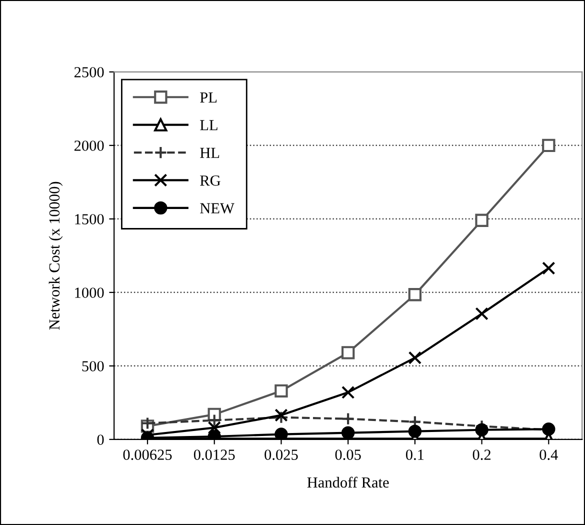  I want to click on x-tick-label: 0.1, so click(415, 455).